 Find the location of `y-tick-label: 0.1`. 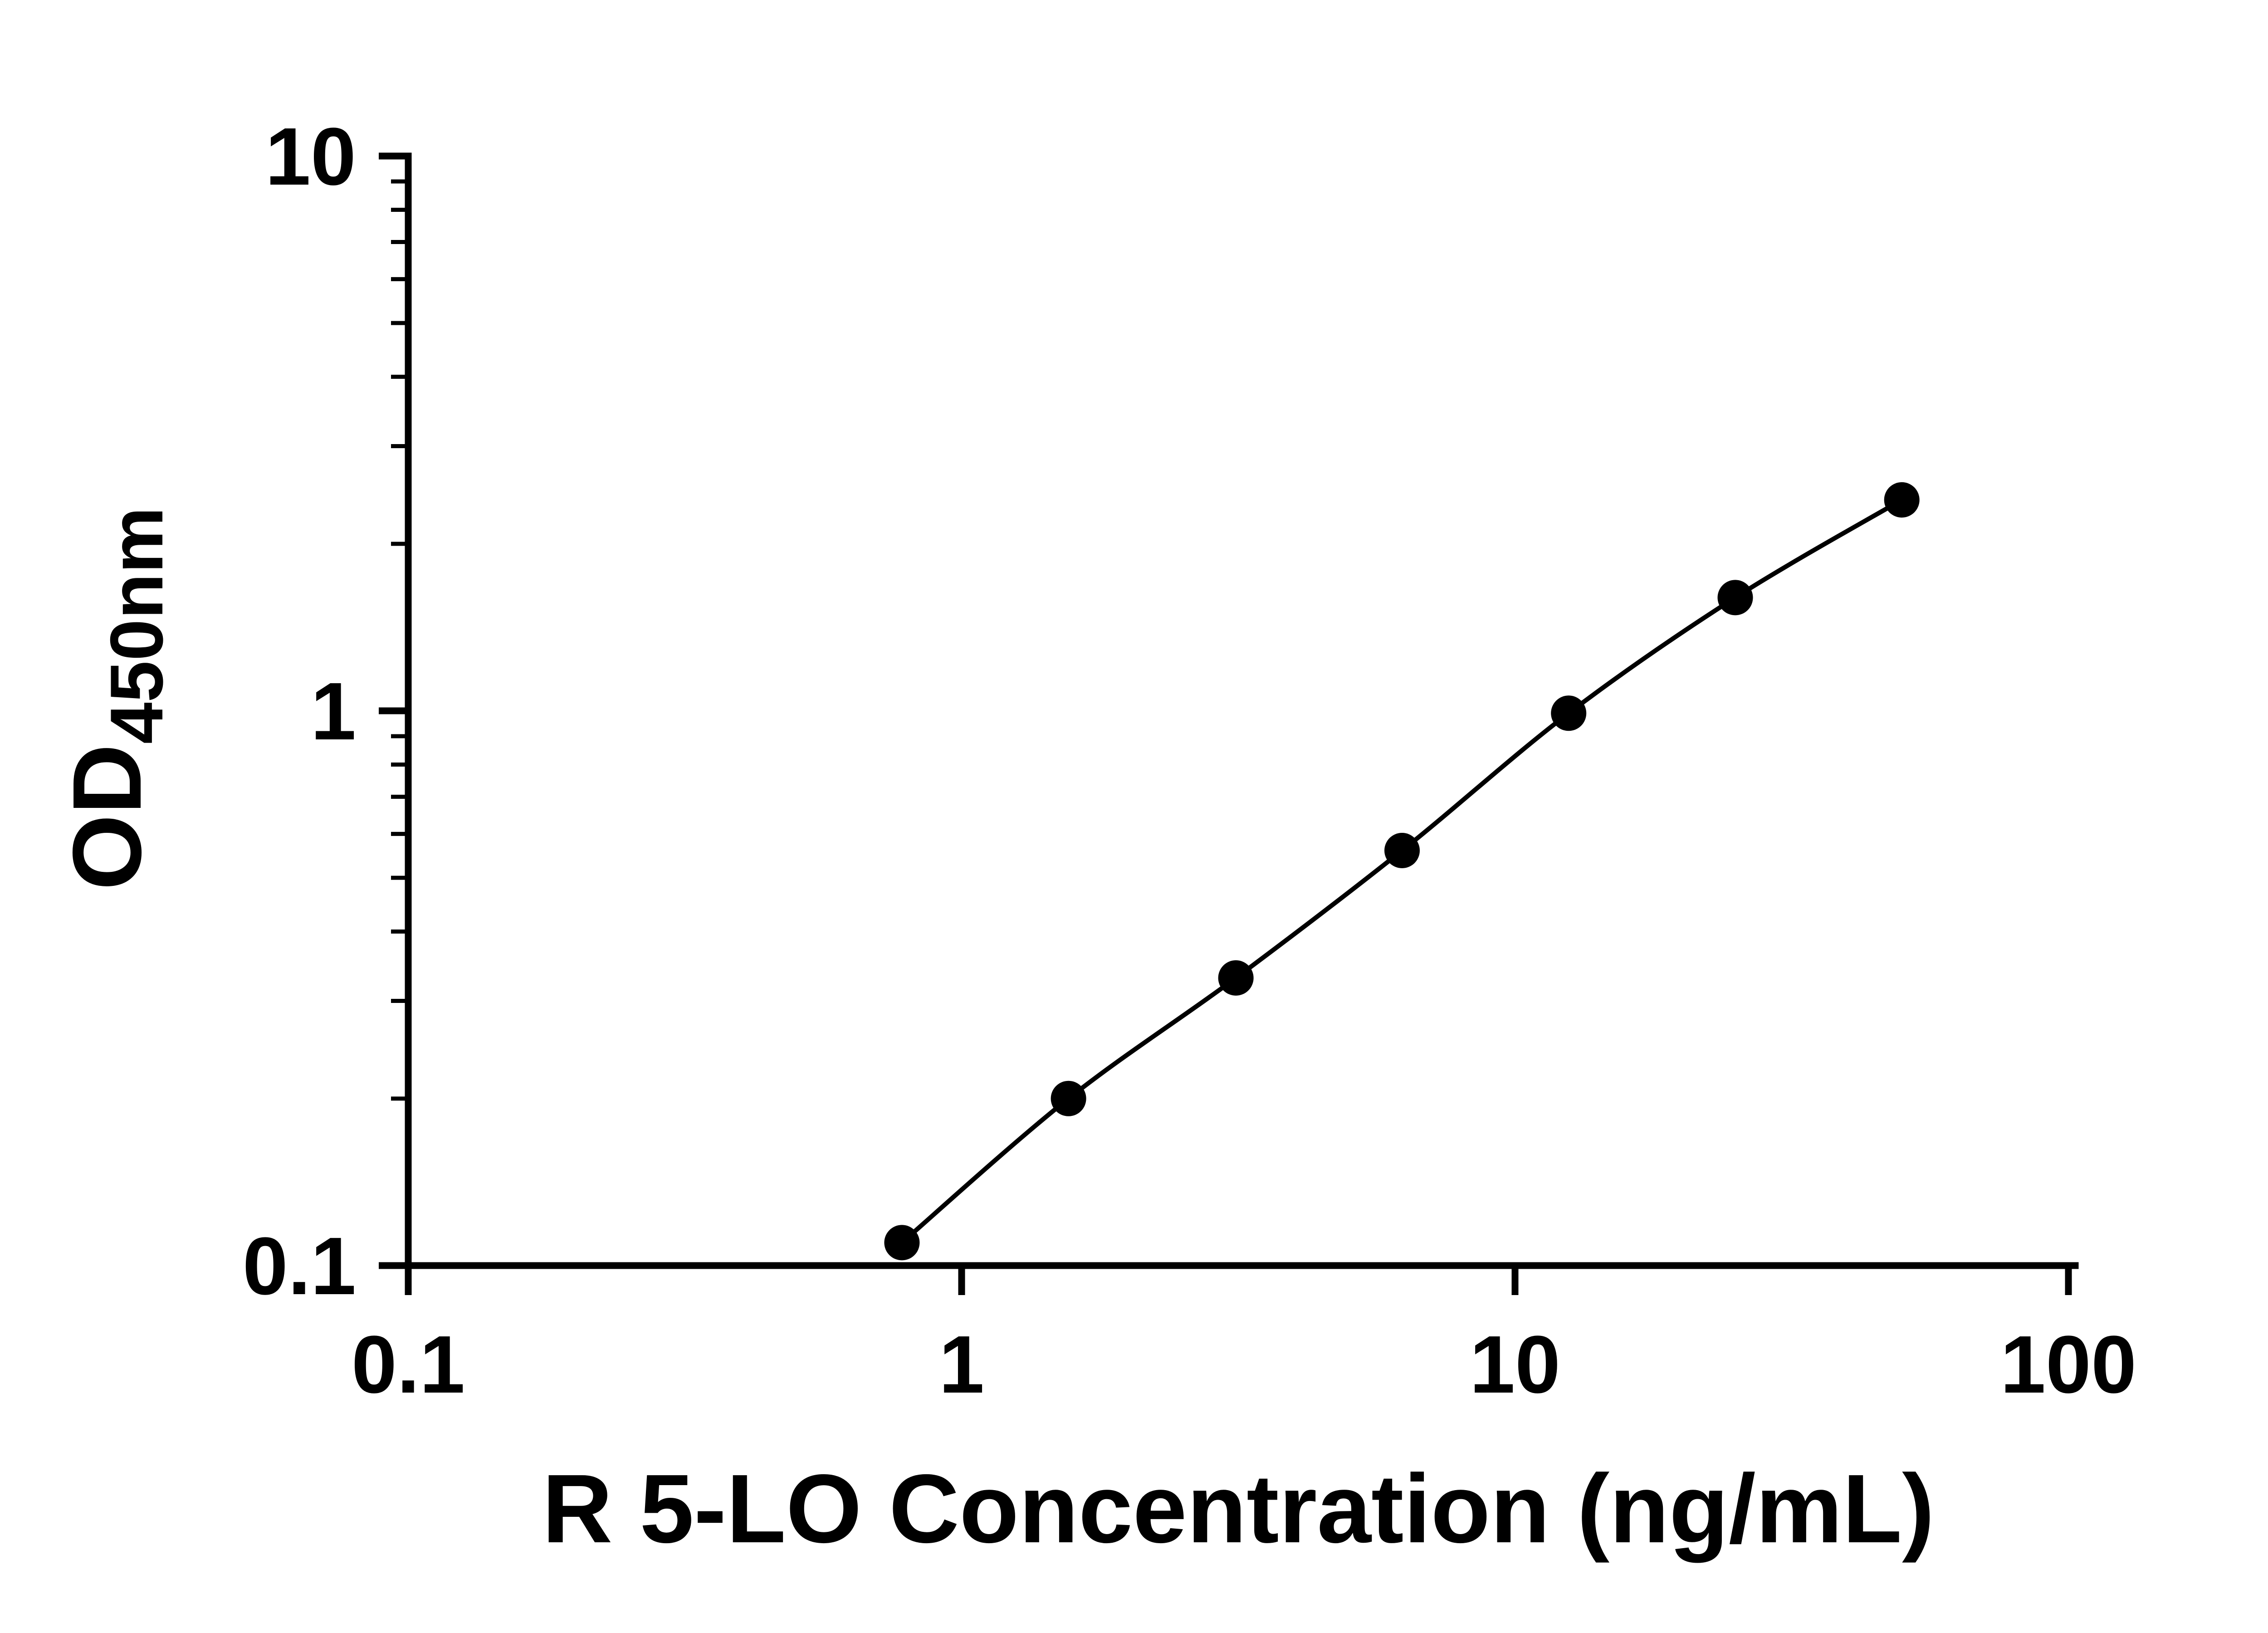

y-tick-label: 0.1 is located at coordinates (299, 1266).